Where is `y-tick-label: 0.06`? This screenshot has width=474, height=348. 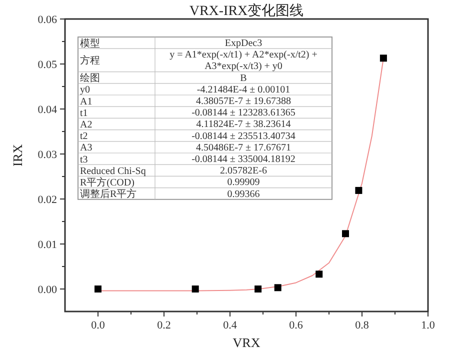 y-tick-label: 0.06 is located at coordinates (48, 20).